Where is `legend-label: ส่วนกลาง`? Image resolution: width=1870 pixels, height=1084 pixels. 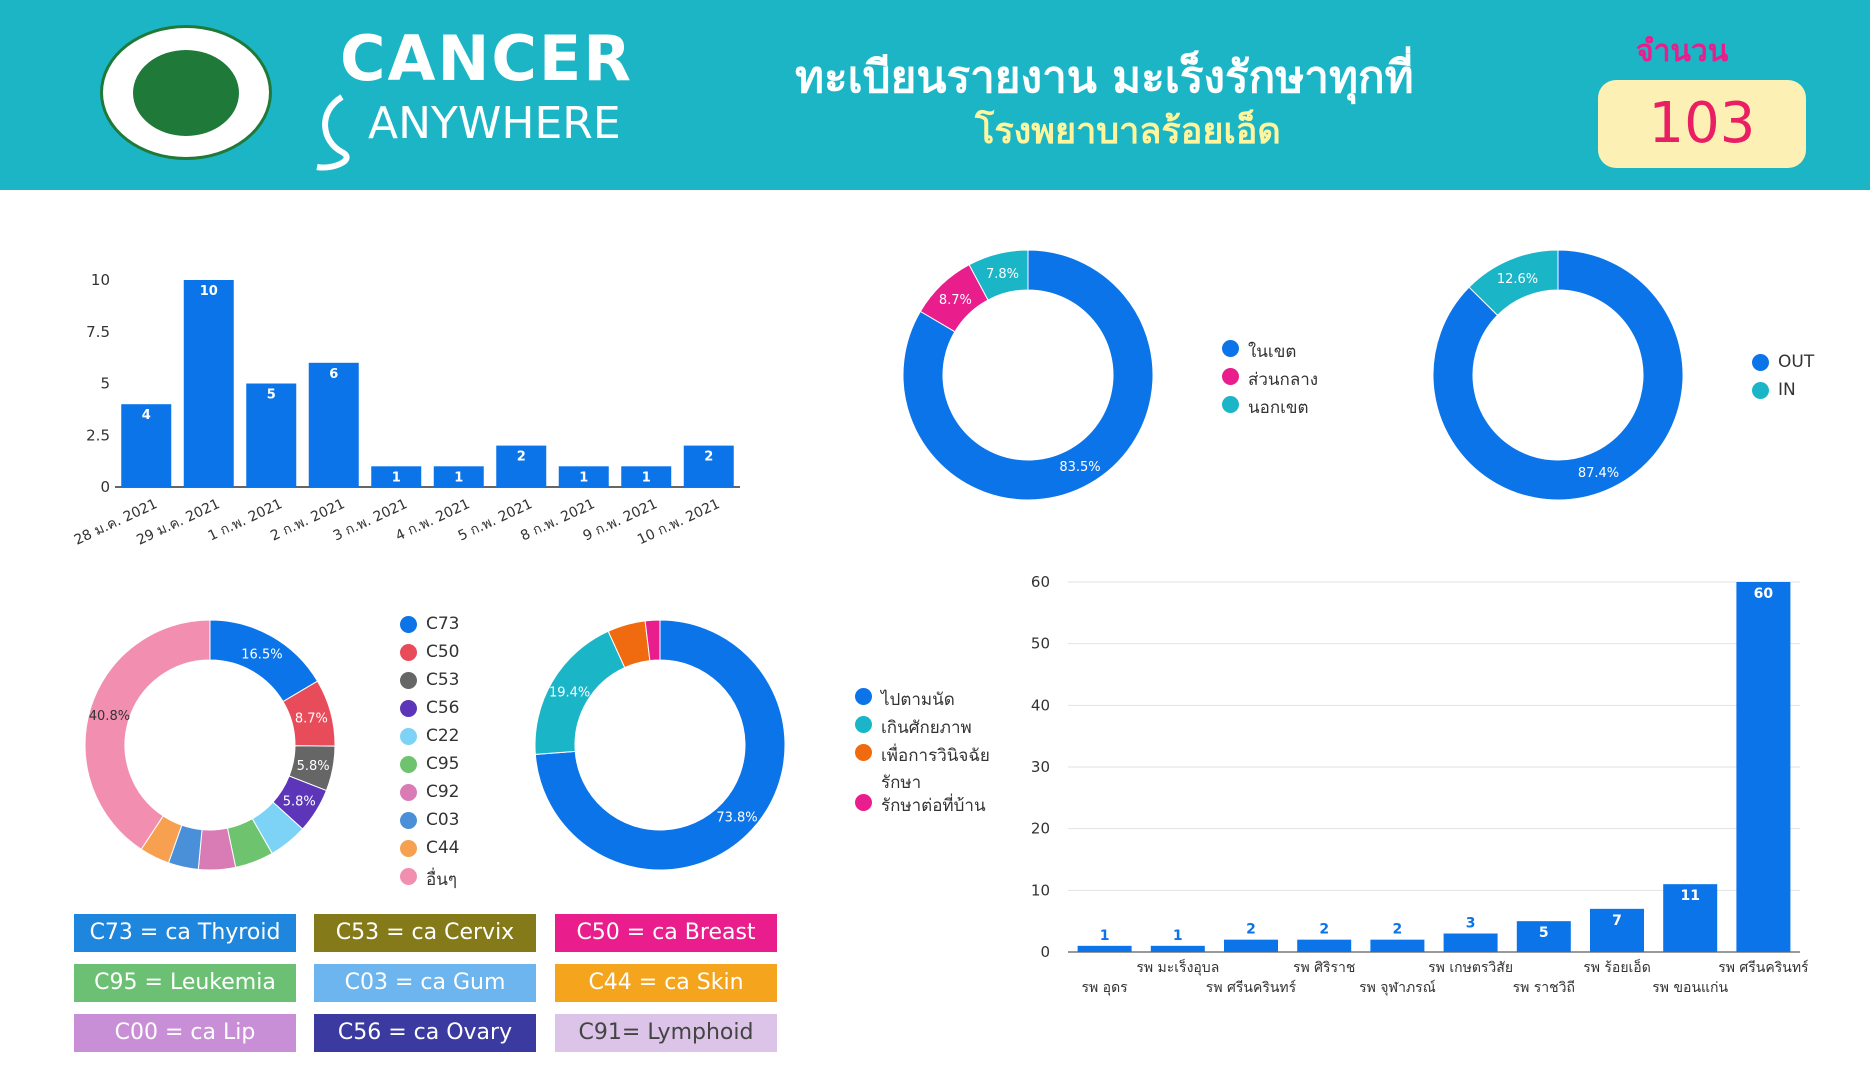
legend-label: ส่วนกลาง is located at coordinates (1283, 380).